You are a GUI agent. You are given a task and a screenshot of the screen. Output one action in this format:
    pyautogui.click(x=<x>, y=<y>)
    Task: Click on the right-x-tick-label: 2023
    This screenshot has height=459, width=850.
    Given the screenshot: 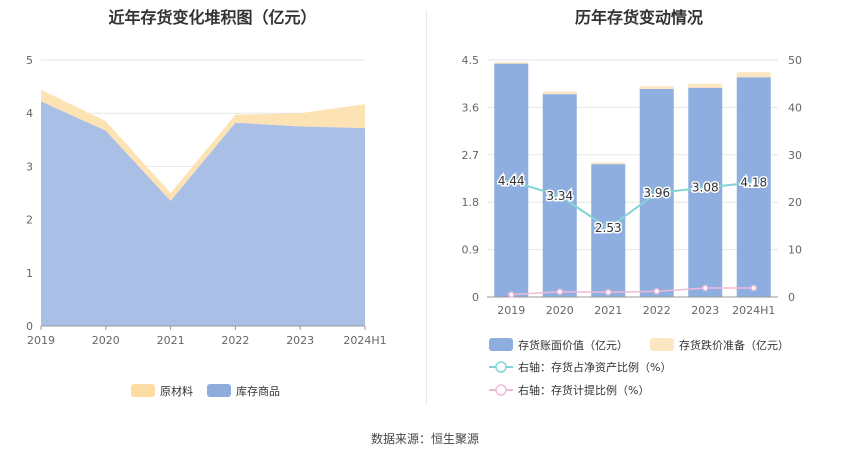 What is the action you would take?
    pyautogui.click(x=705, y=310)
    